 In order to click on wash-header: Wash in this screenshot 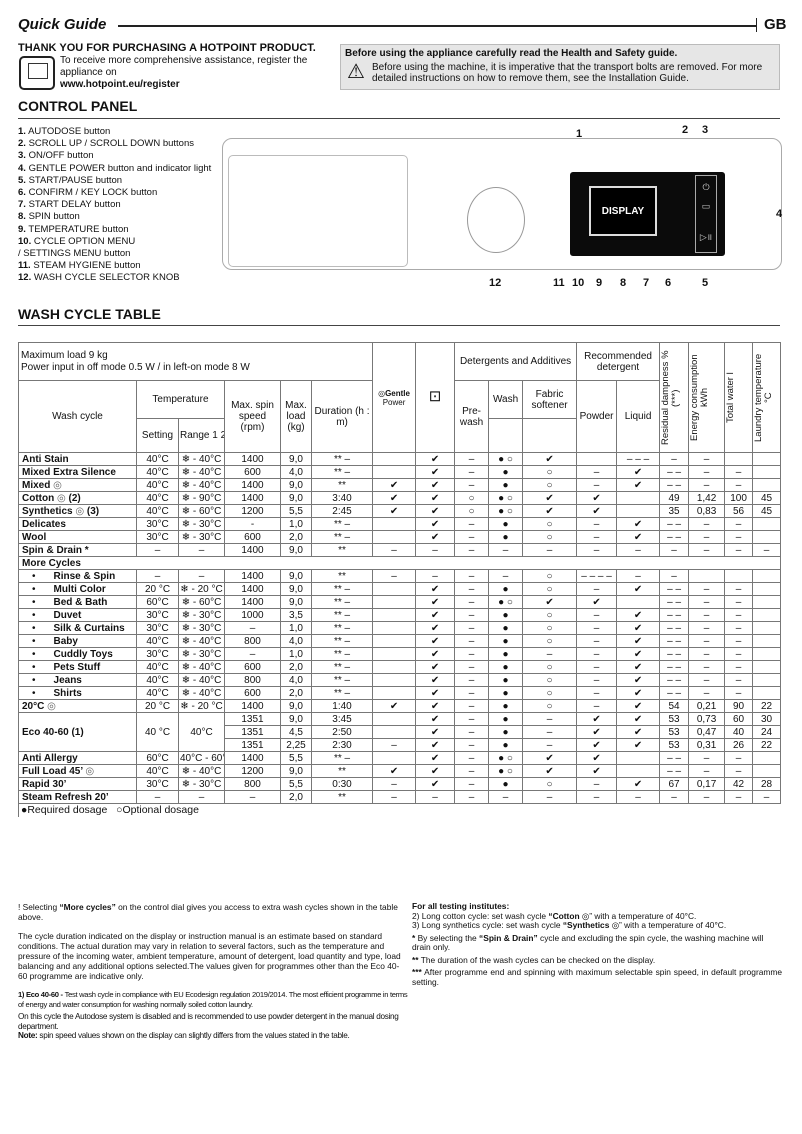, I will do `click(506, 399)`.